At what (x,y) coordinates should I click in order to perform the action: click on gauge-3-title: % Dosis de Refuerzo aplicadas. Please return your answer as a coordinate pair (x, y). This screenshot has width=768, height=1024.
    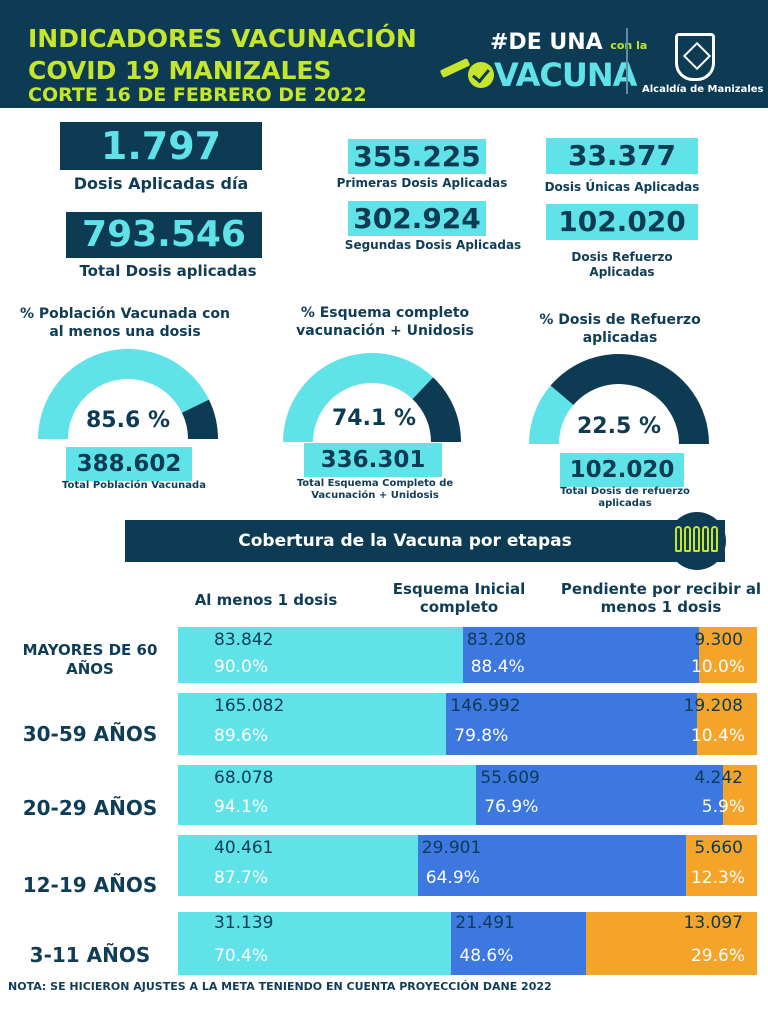
    Looking at the image, I should click on (620, 329).